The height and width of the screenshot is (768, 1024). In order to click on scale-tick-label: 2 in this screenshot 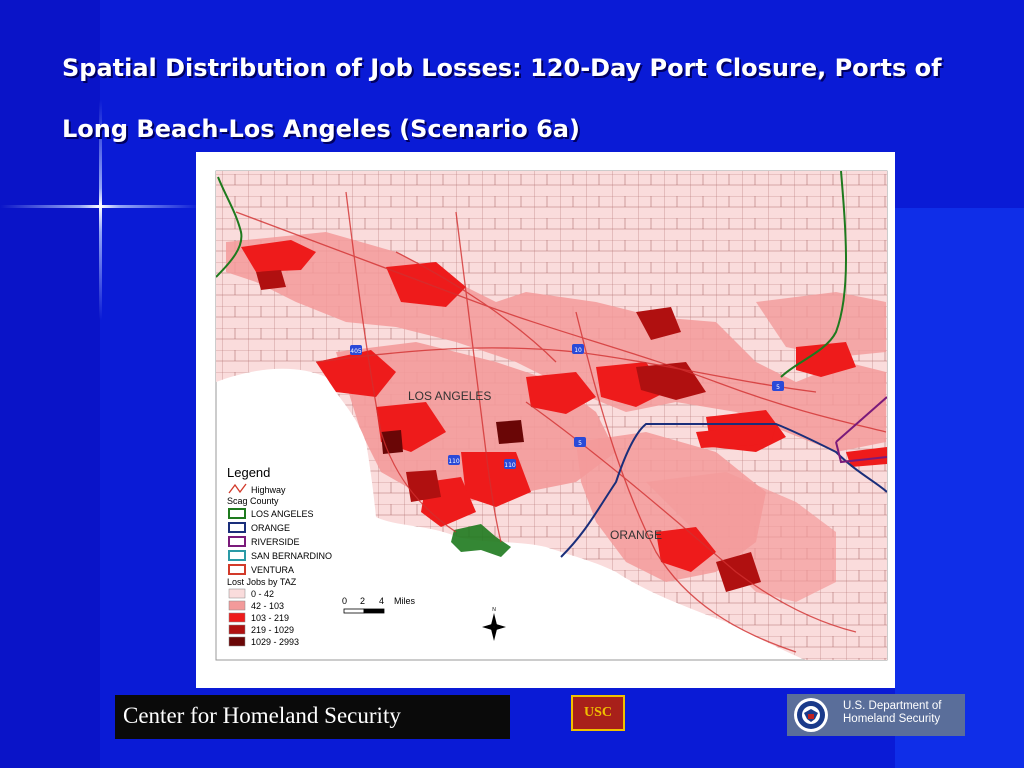, I will do `click(362, 601)`.